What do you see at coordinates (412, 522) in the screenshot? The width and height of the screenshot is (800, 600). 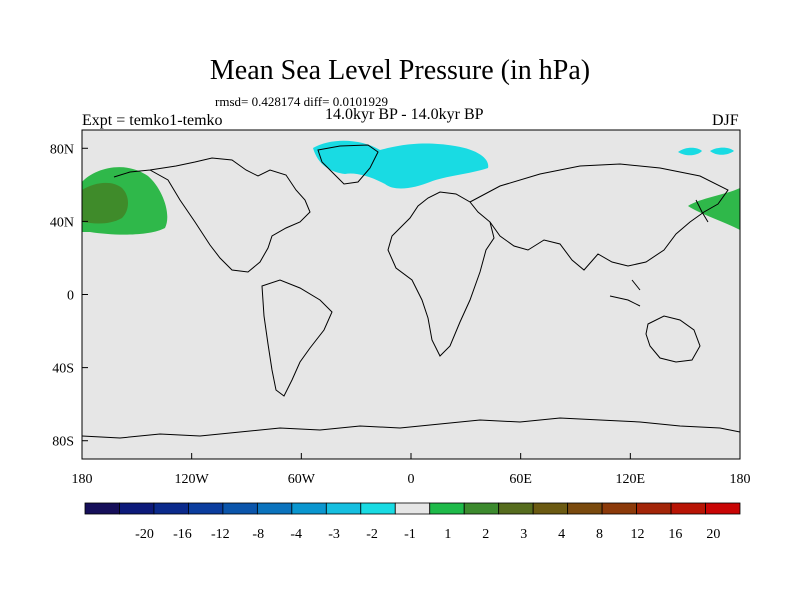 I see `colorbar: -20 -16 -12 -8 -4 -3 -2 -1 1 2 3 4 8 12 16 20` at bounding box center [412, 522].